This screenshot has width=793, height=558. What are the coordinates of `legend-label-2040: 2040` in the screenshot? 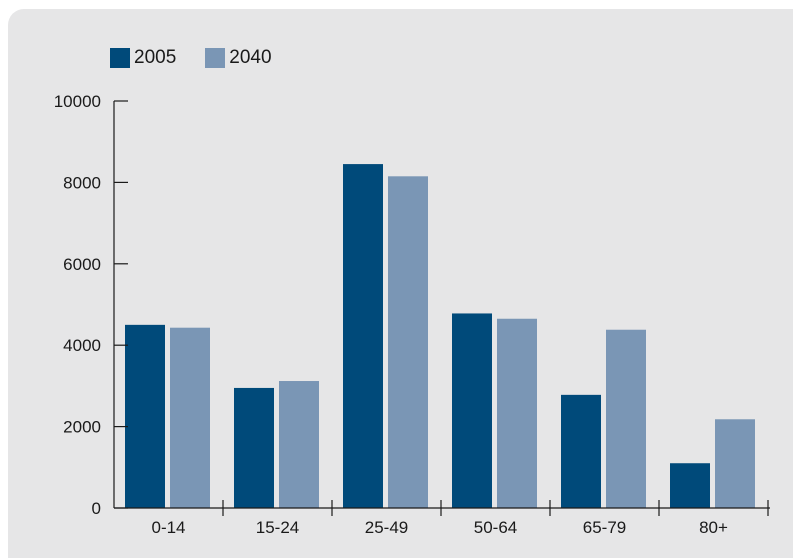 It's located at (250, 57).